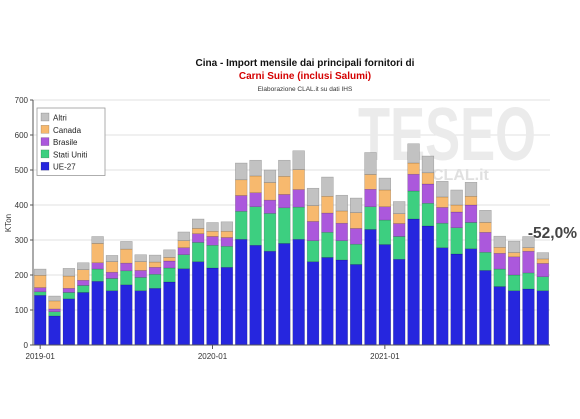 Image resolution: width=580 pixels, height=419 pixels. Describe the element at coordinates (22, 100) in the screenshot. I see `y-tick-label: 700` at that location.